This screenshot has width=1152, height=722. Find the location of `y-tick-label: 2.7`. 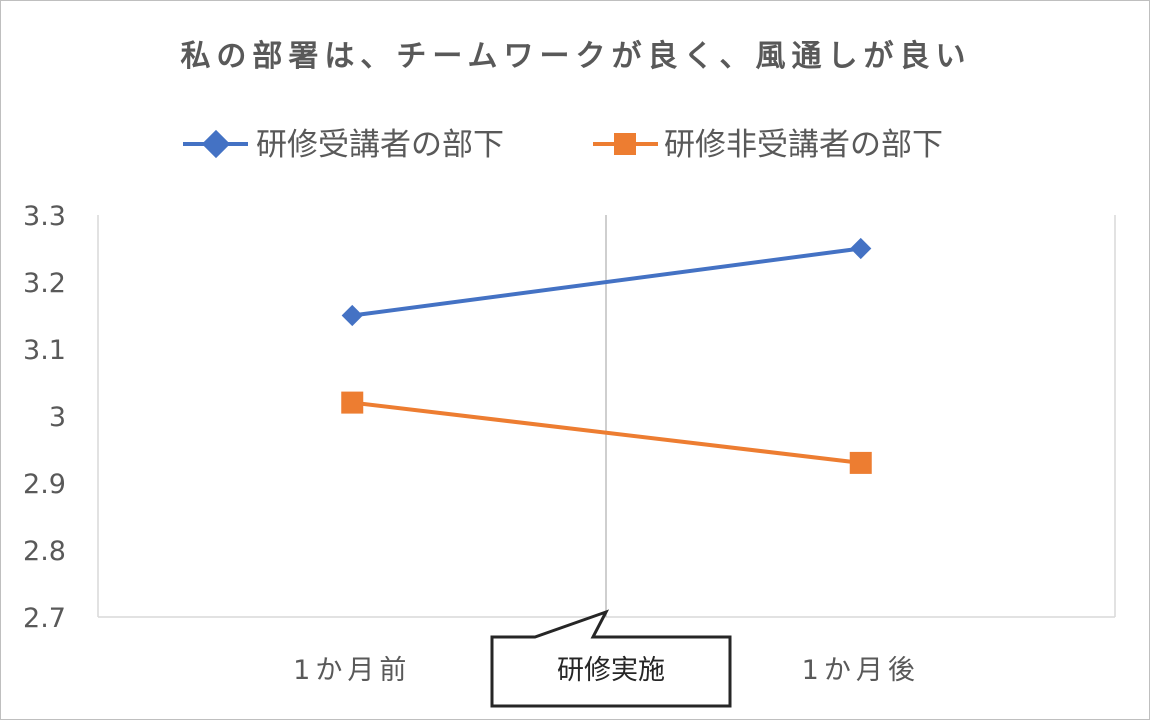

y-tick-label: 2.7 is located at coordinates (44, 618).